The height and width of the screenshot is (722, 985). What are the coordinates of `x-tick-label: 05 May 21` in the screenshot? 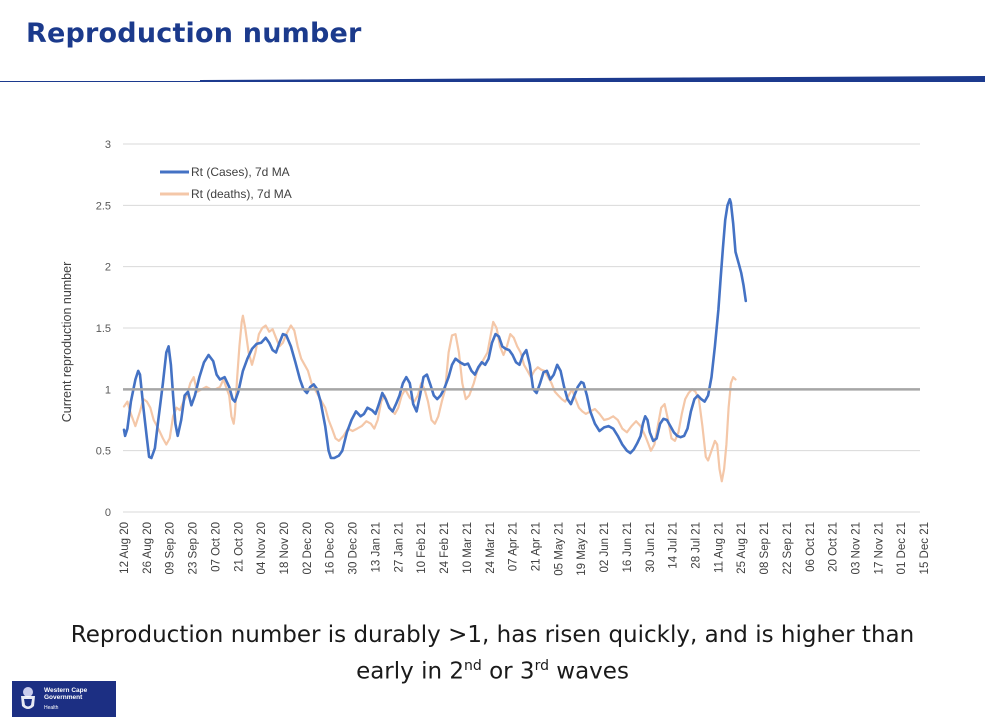 It's located at (559, 549).